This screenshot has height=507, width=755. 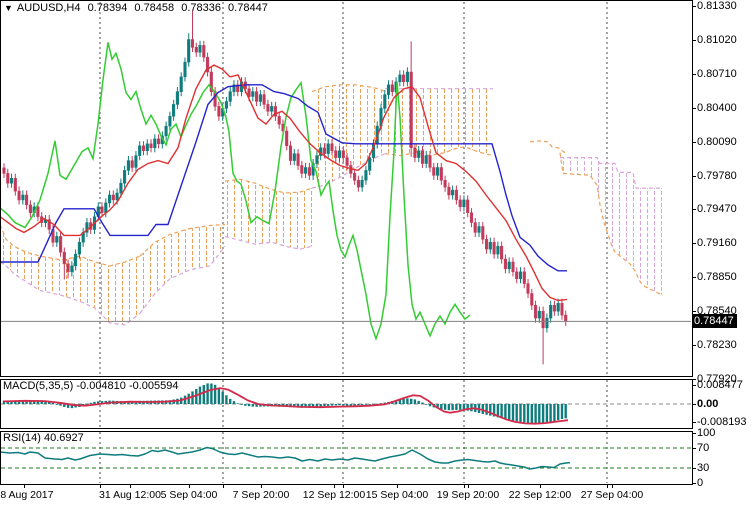 What do you see at coordinates (717, 39) in the screenshot?
I see `price-axis-label: 0.81020` at bounding box center [717, 39].